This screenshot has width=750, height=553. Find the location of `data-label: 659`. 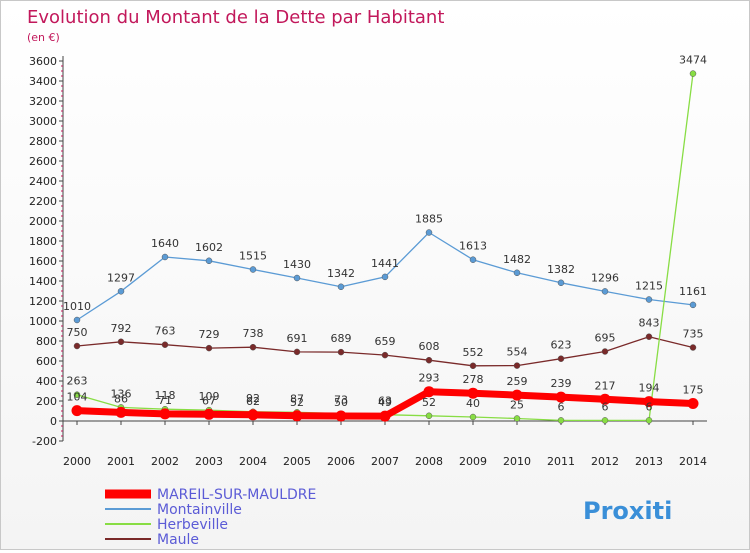

data-label: 659 is located at coordinates (385, 341).